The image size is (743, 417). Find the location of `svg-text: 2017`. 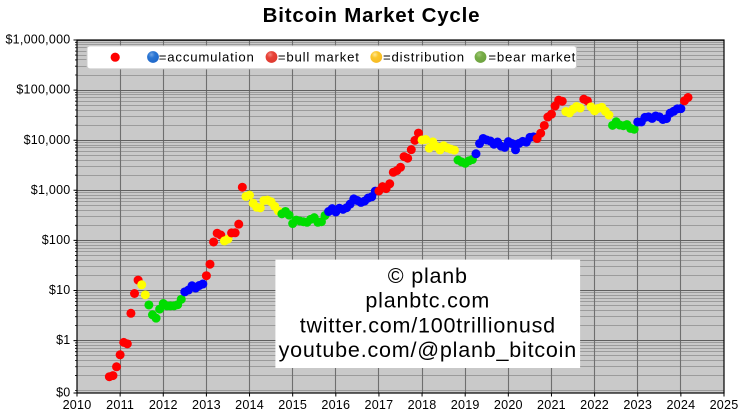

svg-text: 2017 is located at coordinates (379, 405).